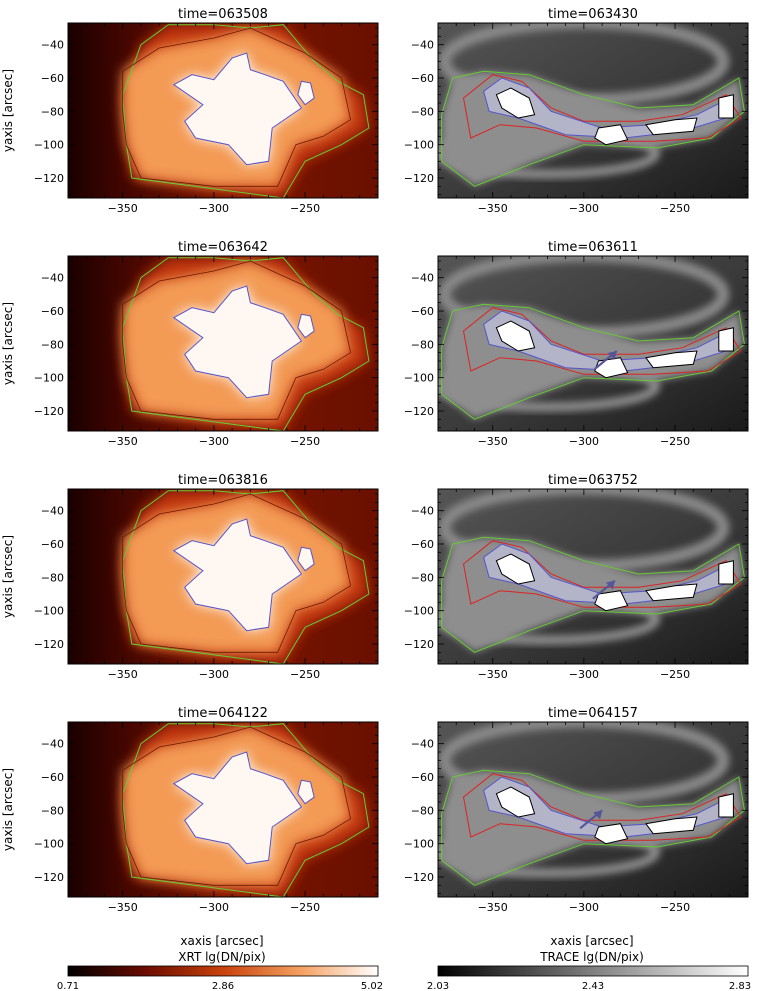 The width and height of the screenshot is (759, 991). I want to click on panel-1: time=063430 −350 −300 −250 −40 −60 −80 −100 −120, so click(576, 111).